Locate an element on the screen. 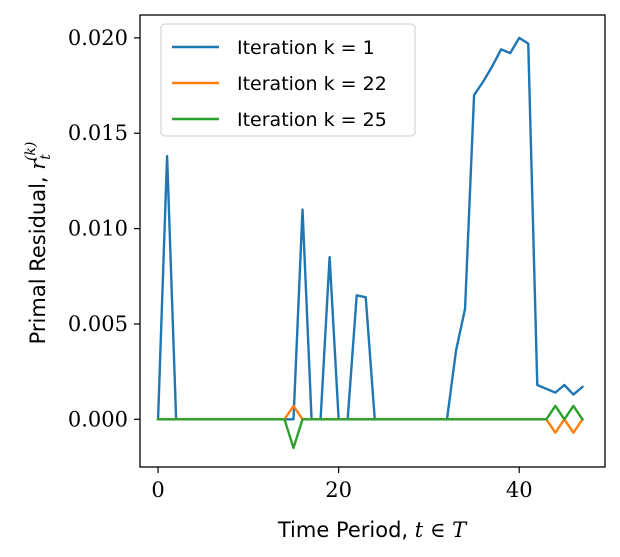 This screenshot has width=620, height=557. x-tick-label: 0 is located at coordinates (157, 490).